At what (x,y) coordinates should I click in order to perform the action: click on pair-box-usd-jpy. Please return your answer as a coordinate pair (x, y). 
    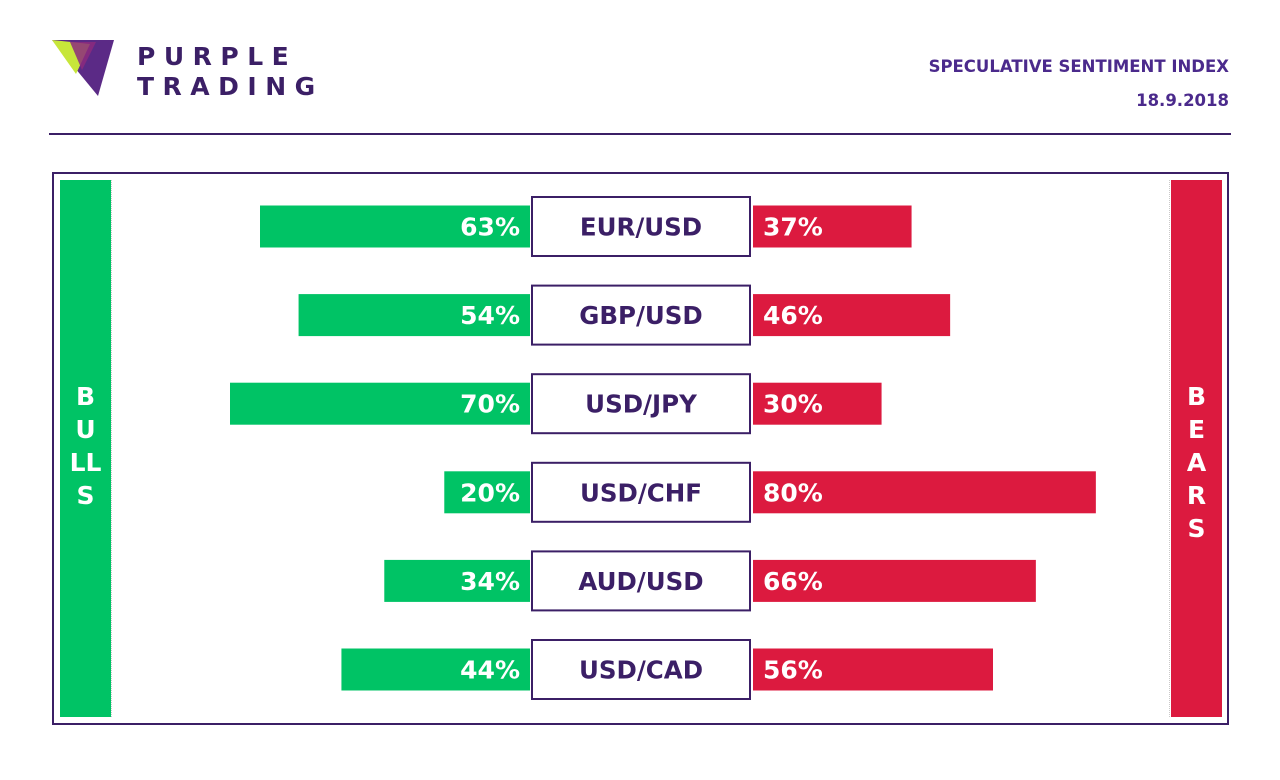
    Looking at the image, I should click on (641, 404).